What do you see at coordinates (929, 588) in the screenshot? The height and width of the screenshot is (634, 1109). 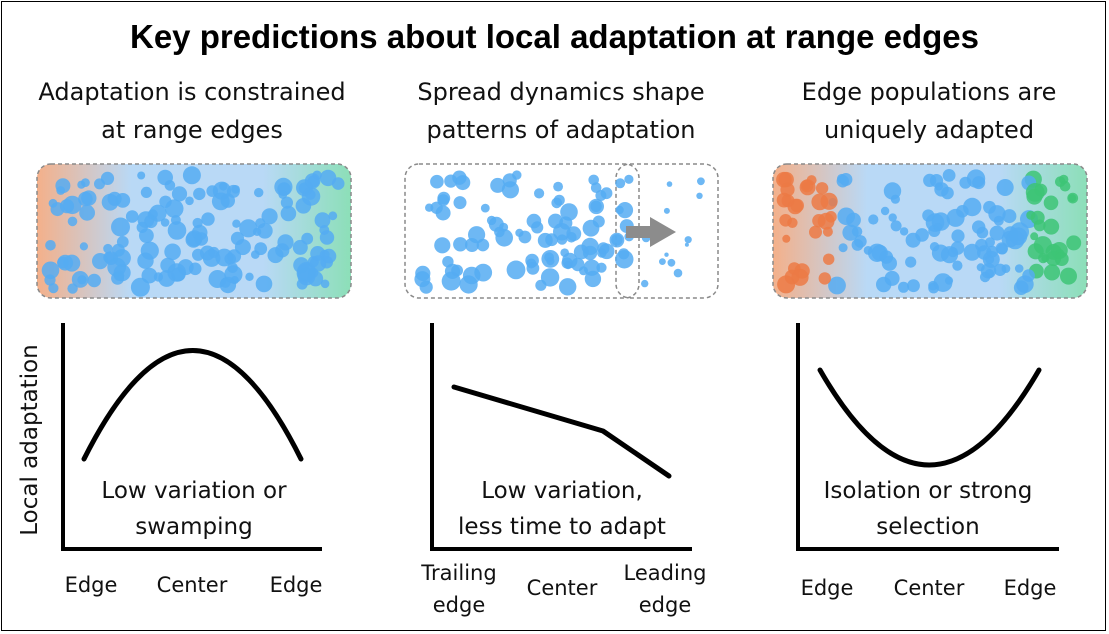 I see `panel-3-xtick-center: Center` at bounding box center [929, 588].